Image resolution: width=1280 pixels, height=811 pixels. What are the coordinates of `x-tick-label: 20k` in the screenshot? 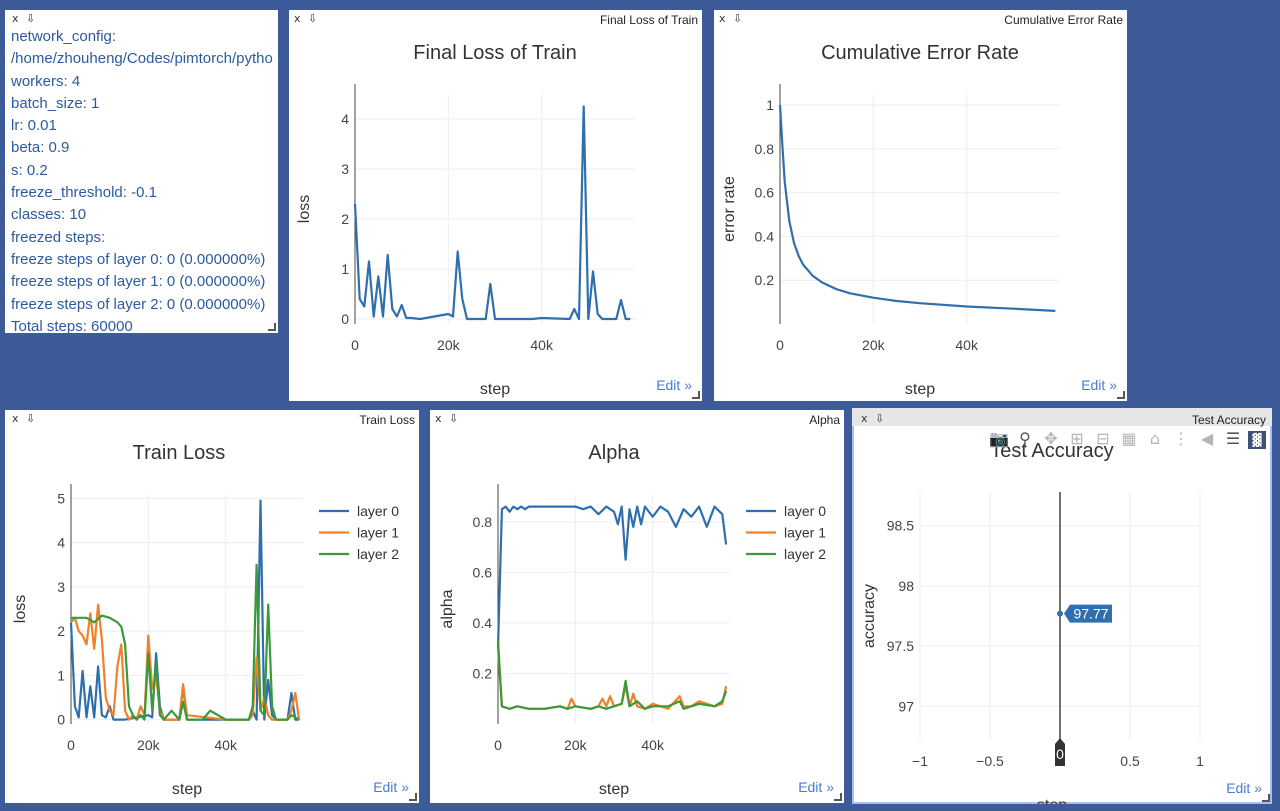 It's located at (874, 345).